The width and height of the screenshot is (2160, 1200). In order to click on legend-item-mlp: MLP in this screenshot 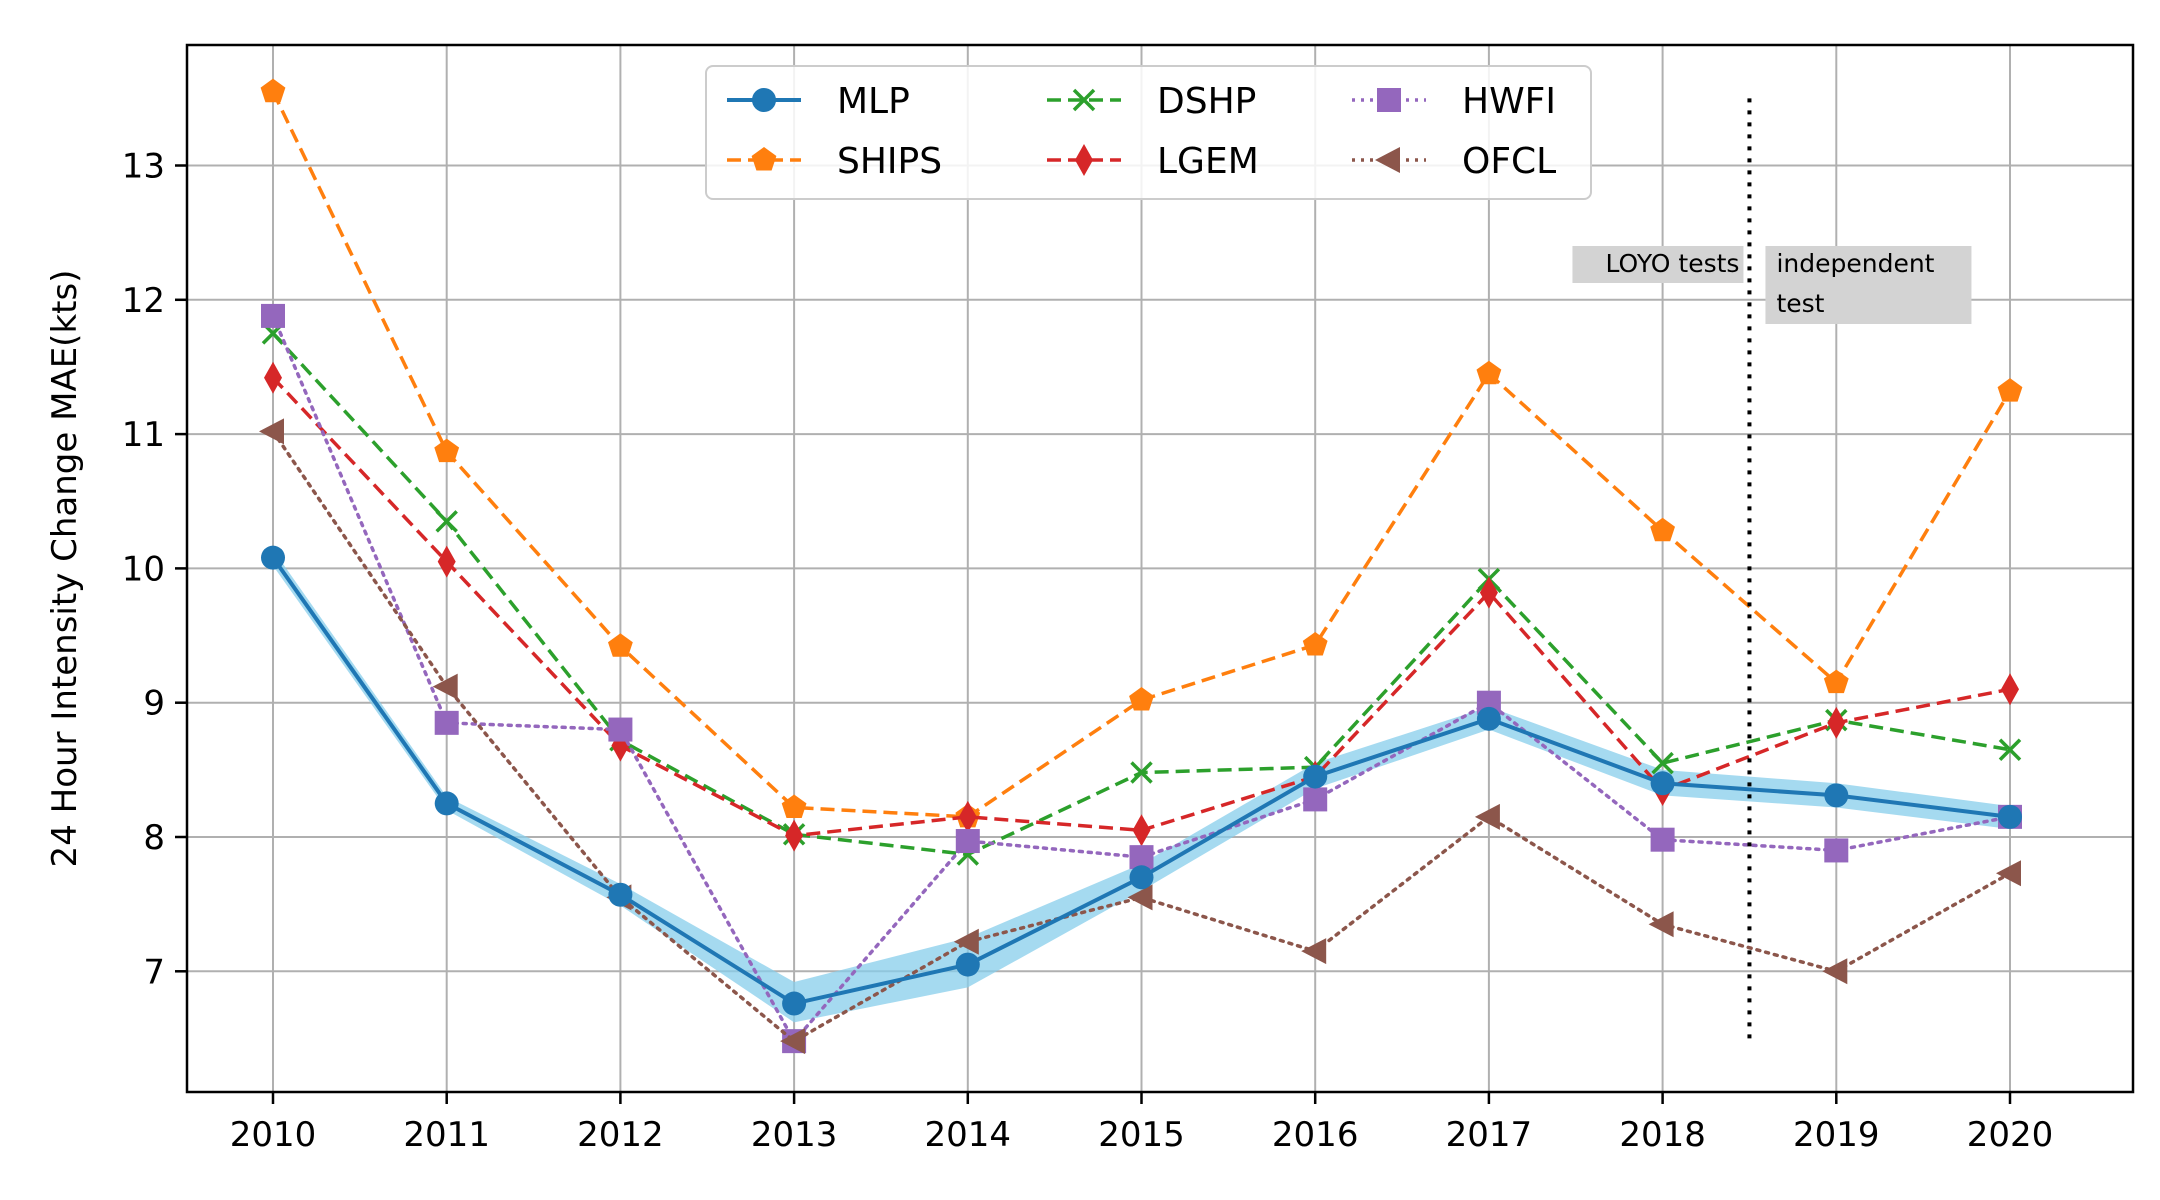, I will do `click(818, 101)`.